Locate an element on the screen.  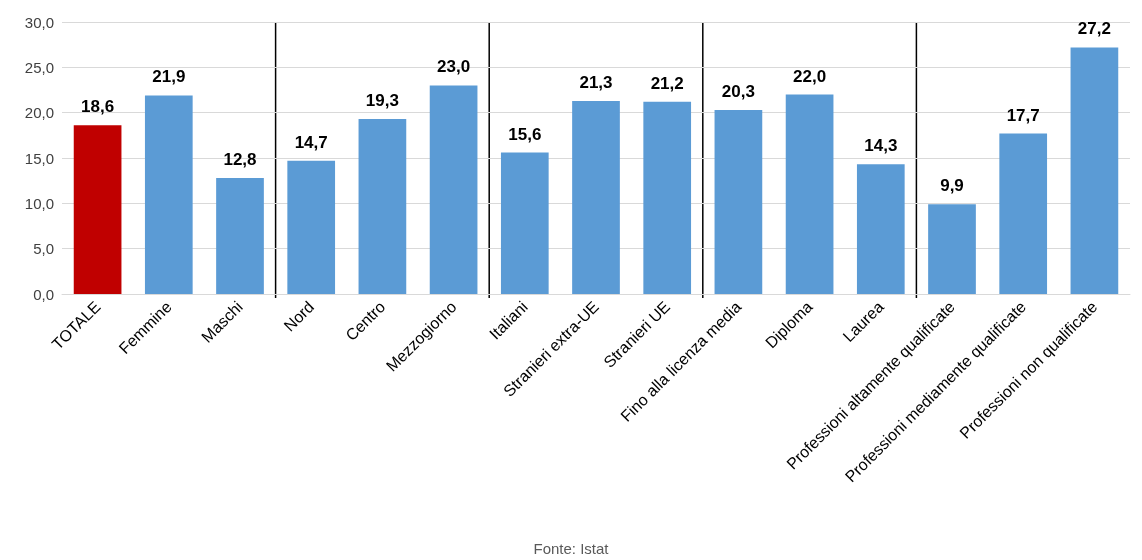
data-label: 27,2 is located at coordinates (1094, 29).